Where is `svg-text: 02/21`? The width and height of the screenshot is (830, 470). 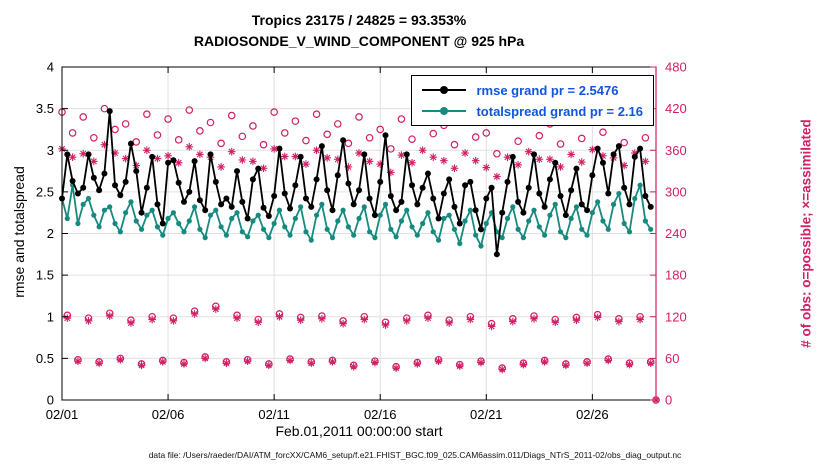 svg-text: 02/21 is located at coordinates (486, 414).